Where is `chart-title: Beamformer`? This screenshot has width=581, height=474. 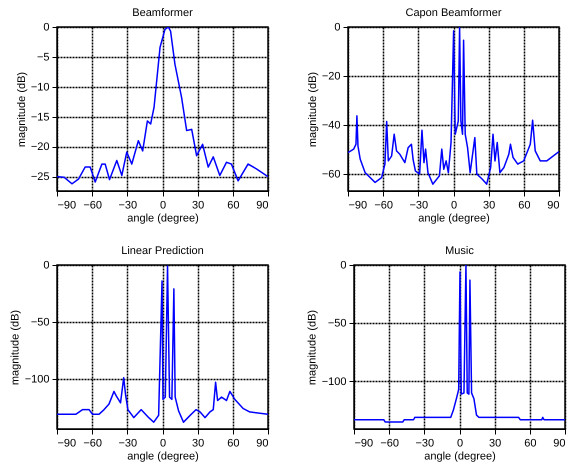
chart-title: Beamformer is located at coordinates (163, 13).